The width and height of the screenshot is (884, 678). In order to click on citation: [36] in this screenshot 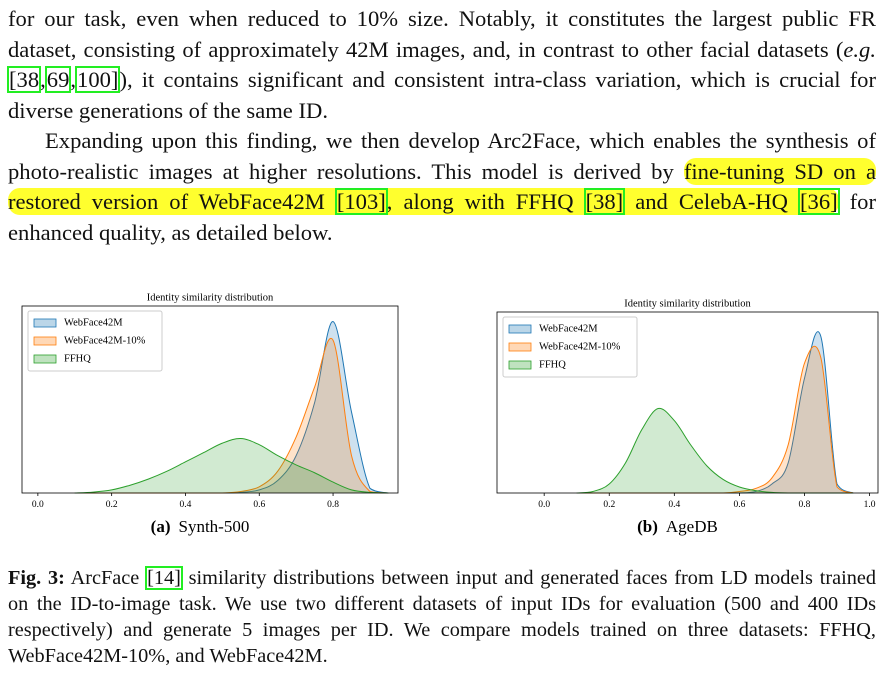, I will do `click(819, 201)`.